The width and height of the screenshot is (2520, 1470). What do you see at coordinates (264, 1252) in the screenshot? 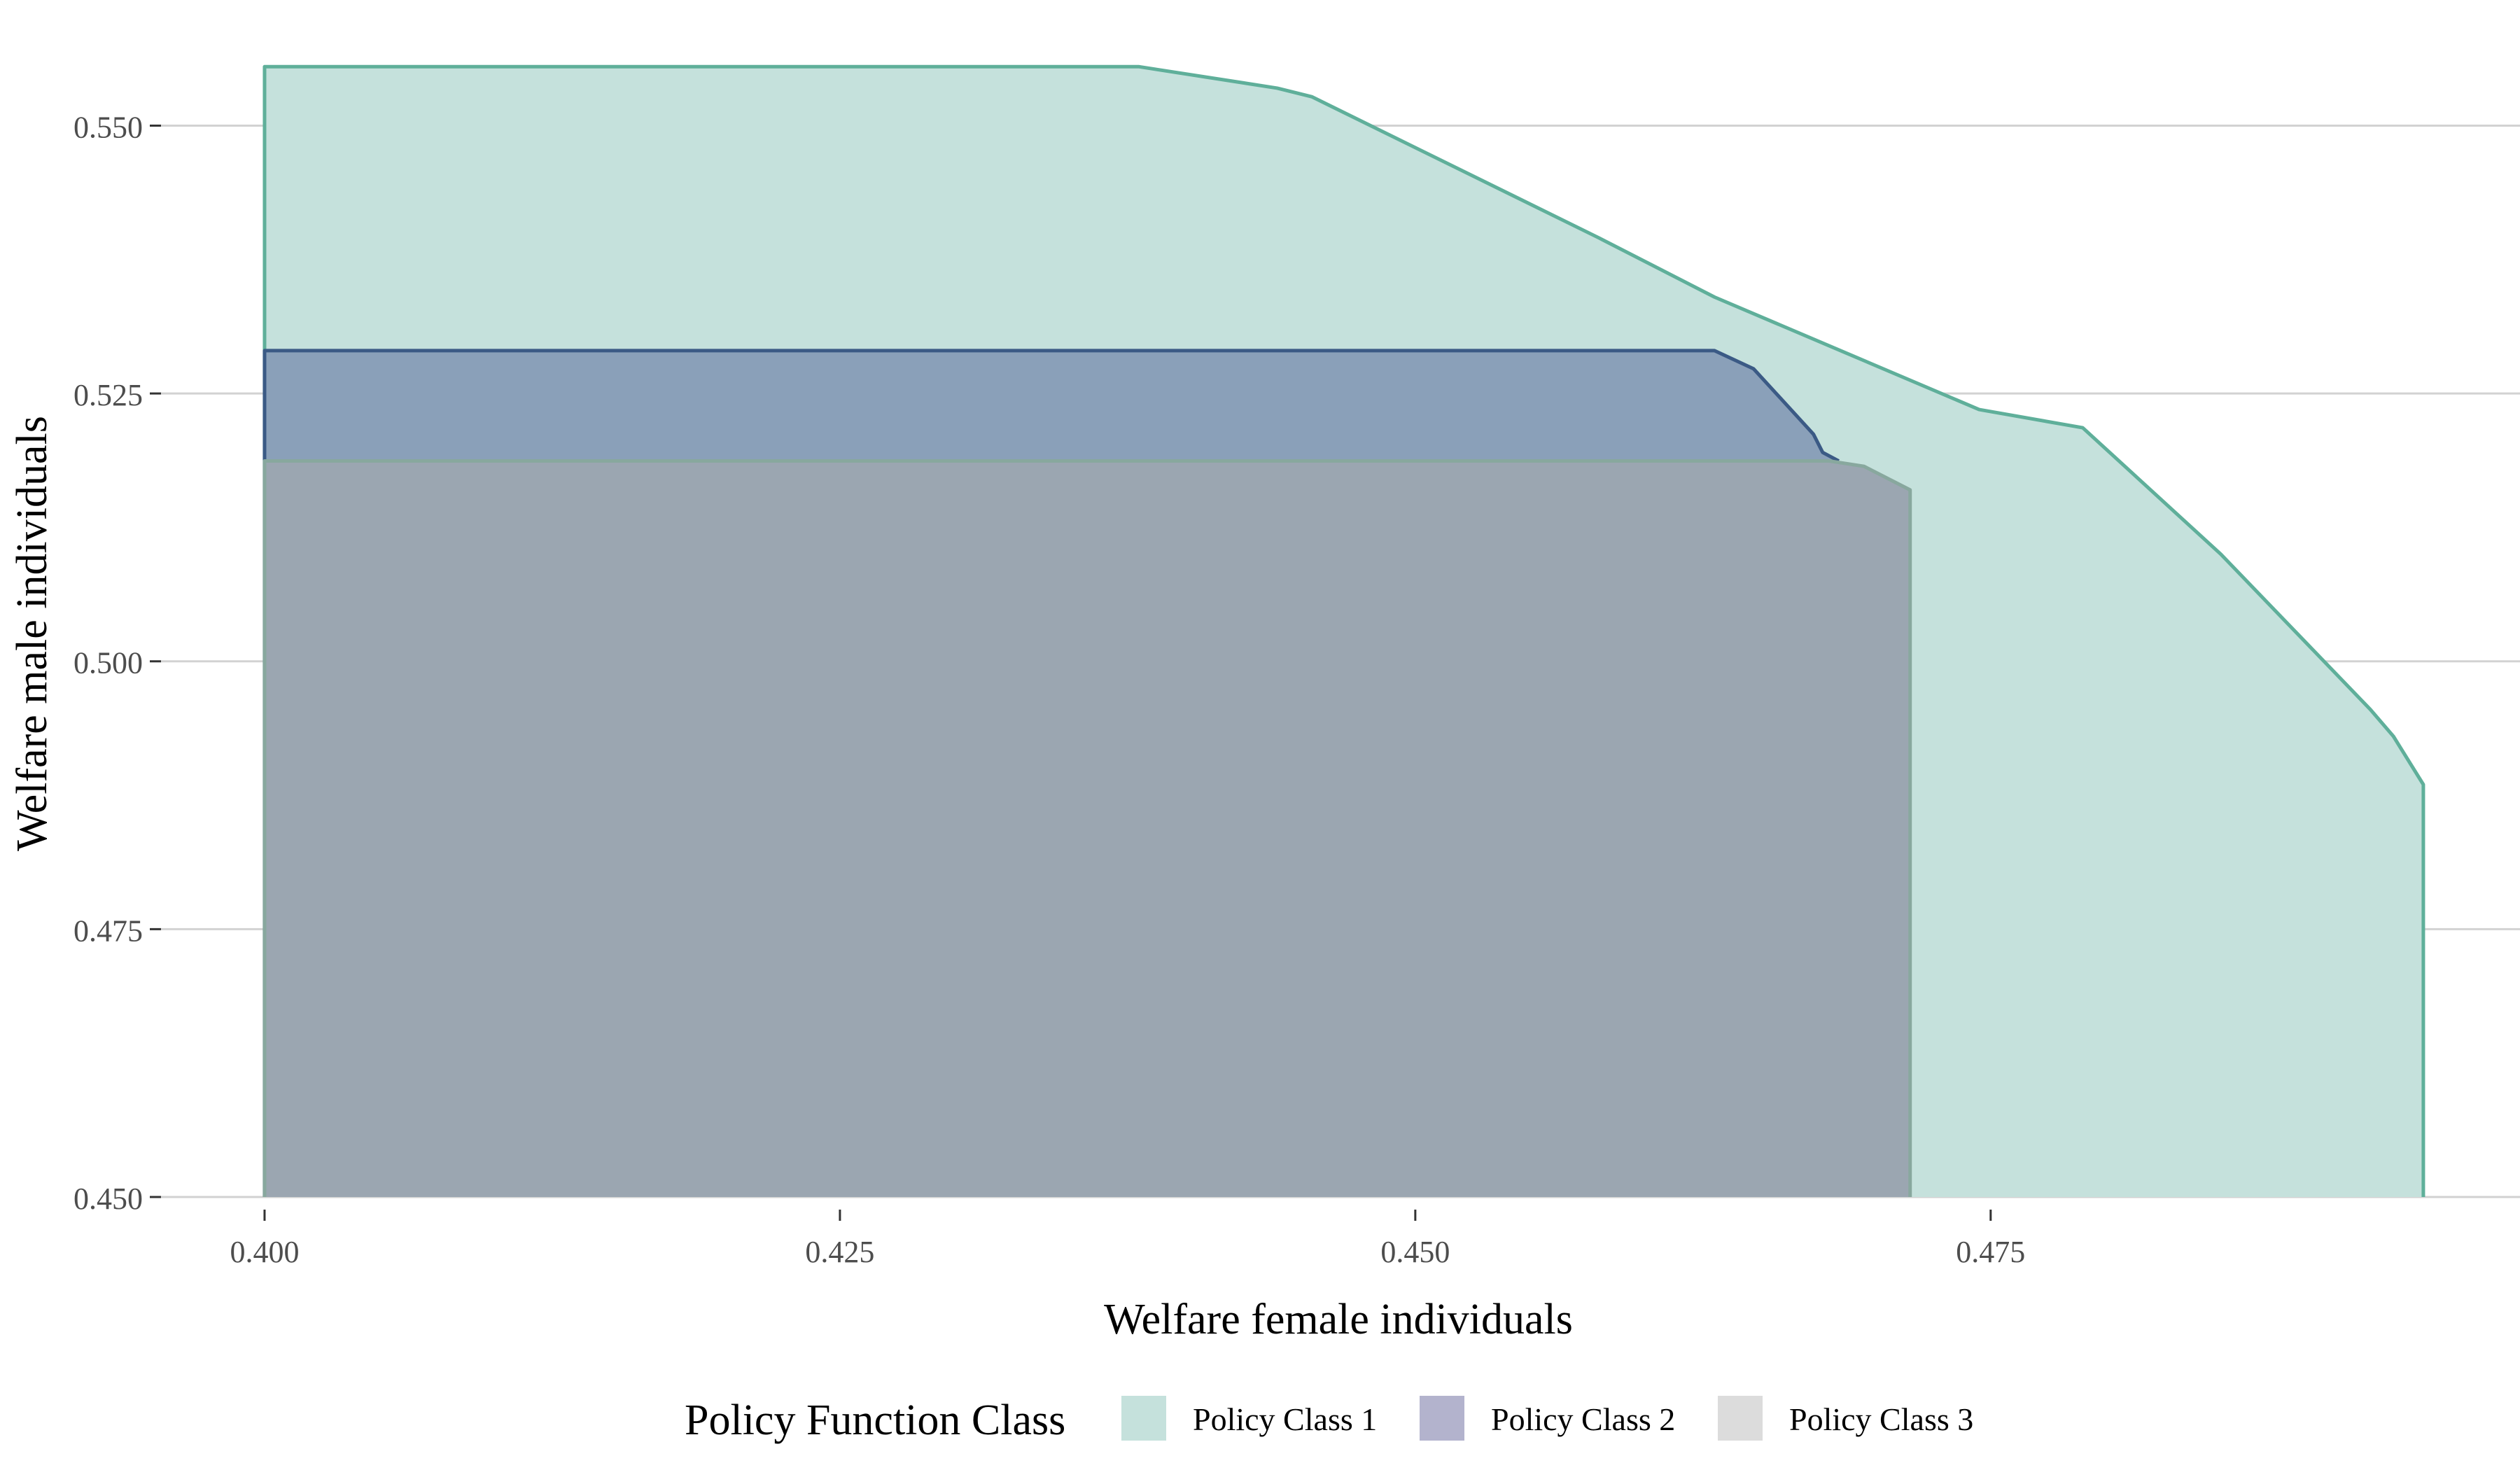
I see `x-tick-label: 0.400` at bounding box center [264, 1252].